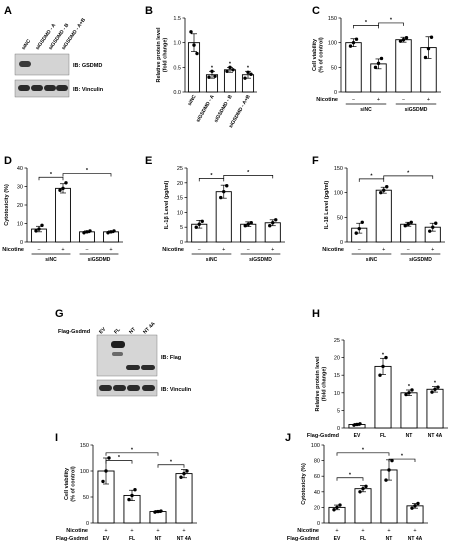 The height and width of the screenshot is (550, 469). What do you see at coordinates (316, 314) in the screenshot?
I see `panel-h-letter: H` at bounding box center [316, 314].